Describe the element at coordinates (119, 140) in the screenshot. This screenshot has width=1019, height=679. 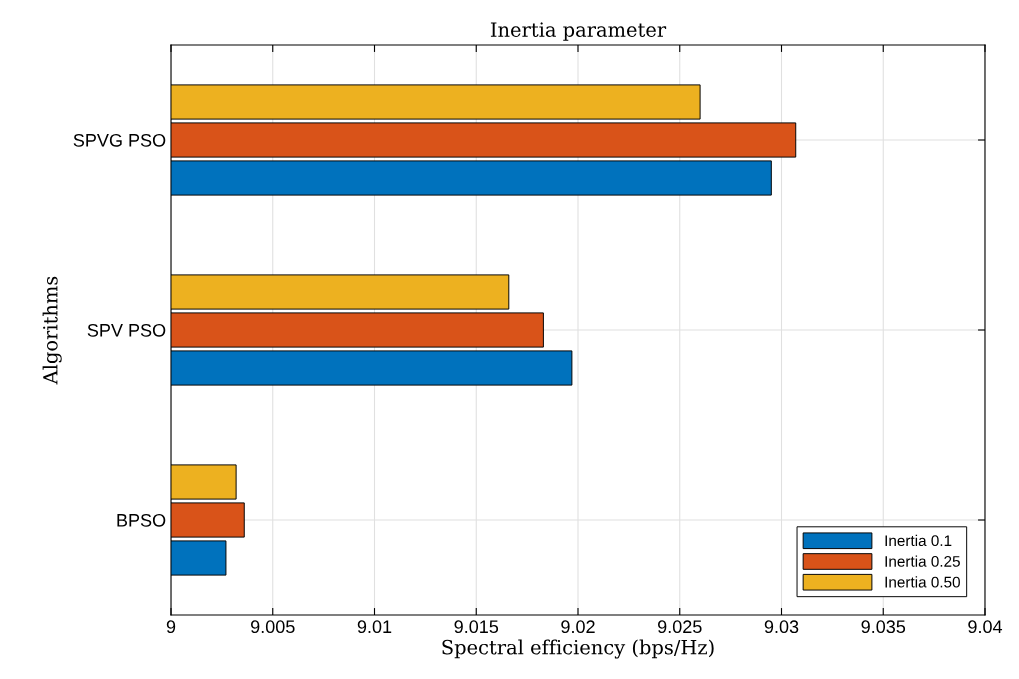
I see `y-tick-label: SPVG PSO` at that location.